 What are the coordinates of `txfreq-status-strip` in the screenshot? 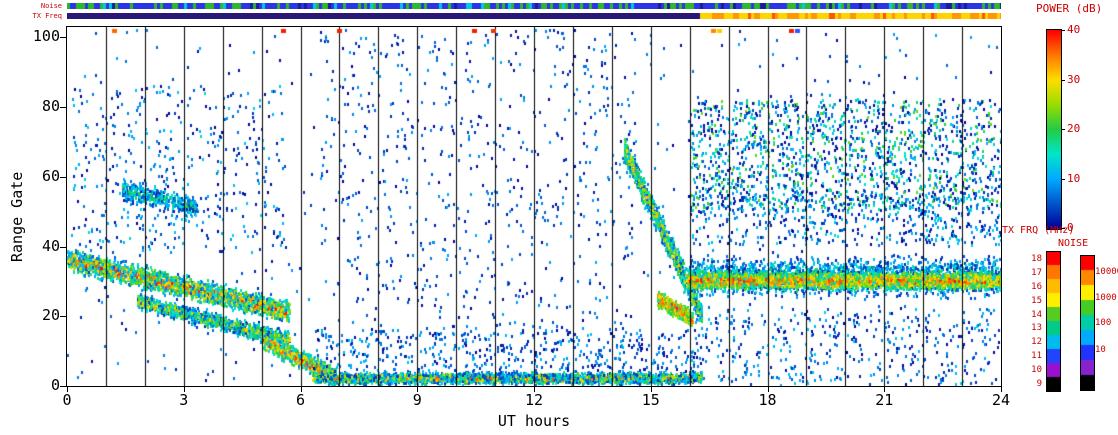 It's located at (534, 16).